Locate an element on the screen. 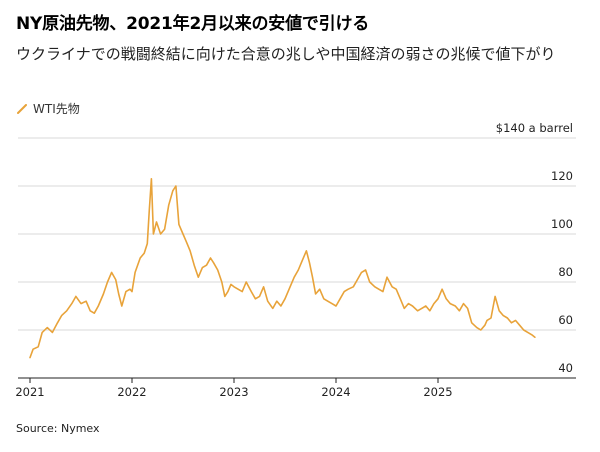  x-tick-label-2024: 2024 is located at coordinates (335, 392).